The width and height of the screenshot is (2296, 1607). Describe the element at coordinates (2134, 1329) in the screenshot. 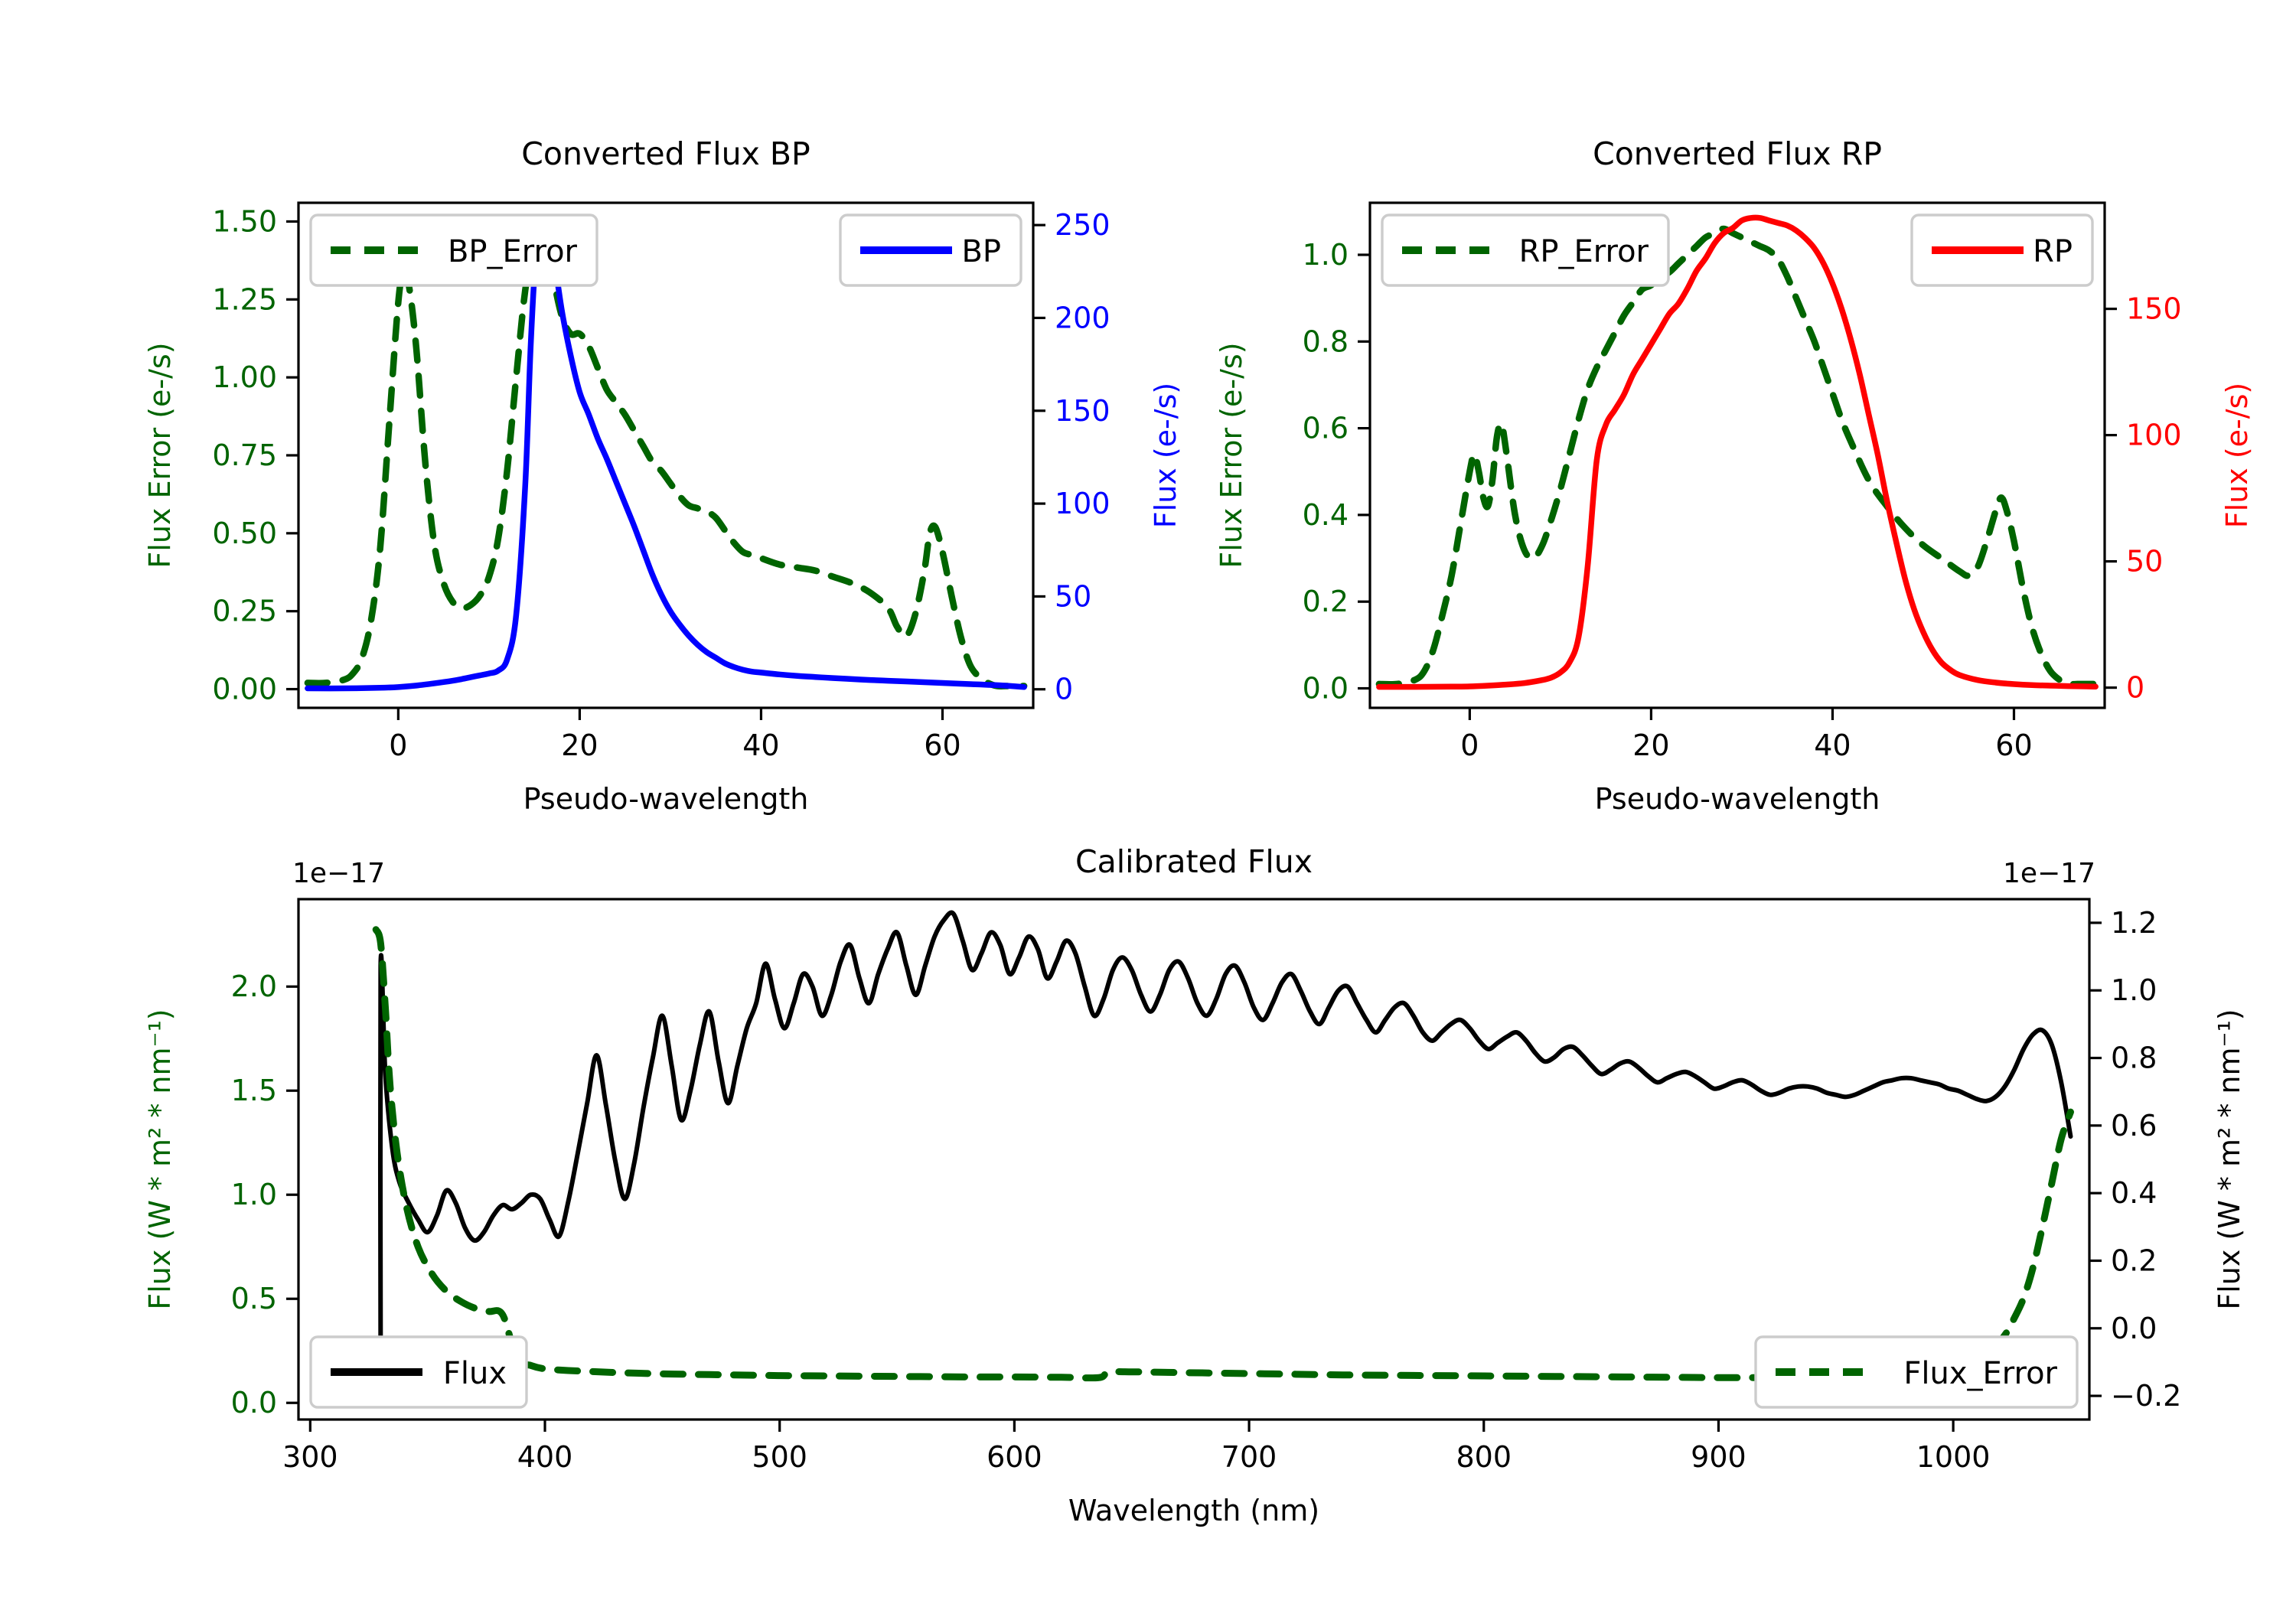

I see `y-tick-label-right: 0.0` at that location.